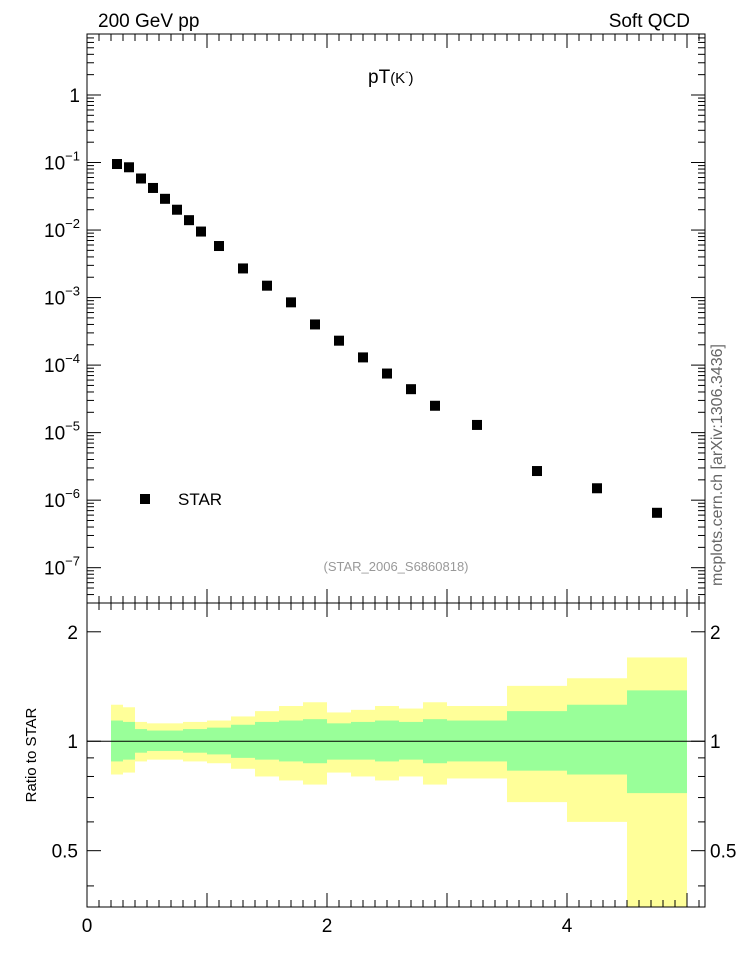 This screenshot has width=746, height=972. Describe the element at coordinates (717, 465) in the screenshot. I see `source-side-label: mcplots.cern.ch [arXiv:1306.3436]` at that location.